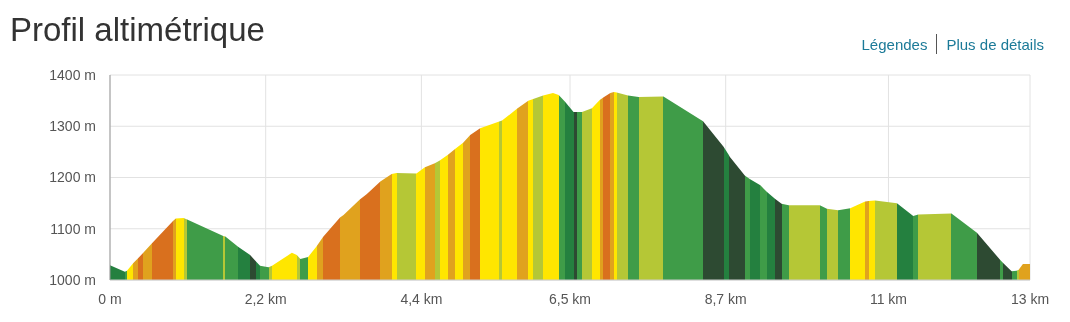 The image size is (1070, 322). What do you see at coordinates (888, 298) in the screenshot?
I see `x-tick-label: 11 km` at bounding box center [888, 298].